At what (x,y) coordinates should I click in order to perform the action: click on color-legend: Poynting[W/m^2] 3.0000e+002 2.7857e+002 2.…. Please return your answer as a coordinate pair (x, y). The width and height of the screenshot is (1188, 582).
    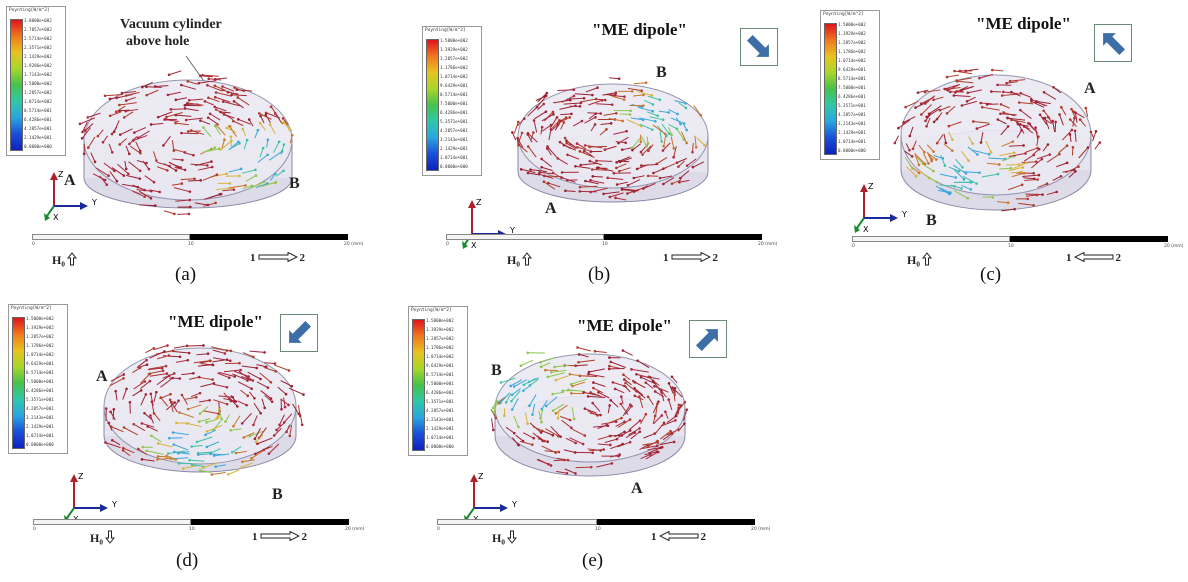
    Looking at the image, I should click on (36, 81).